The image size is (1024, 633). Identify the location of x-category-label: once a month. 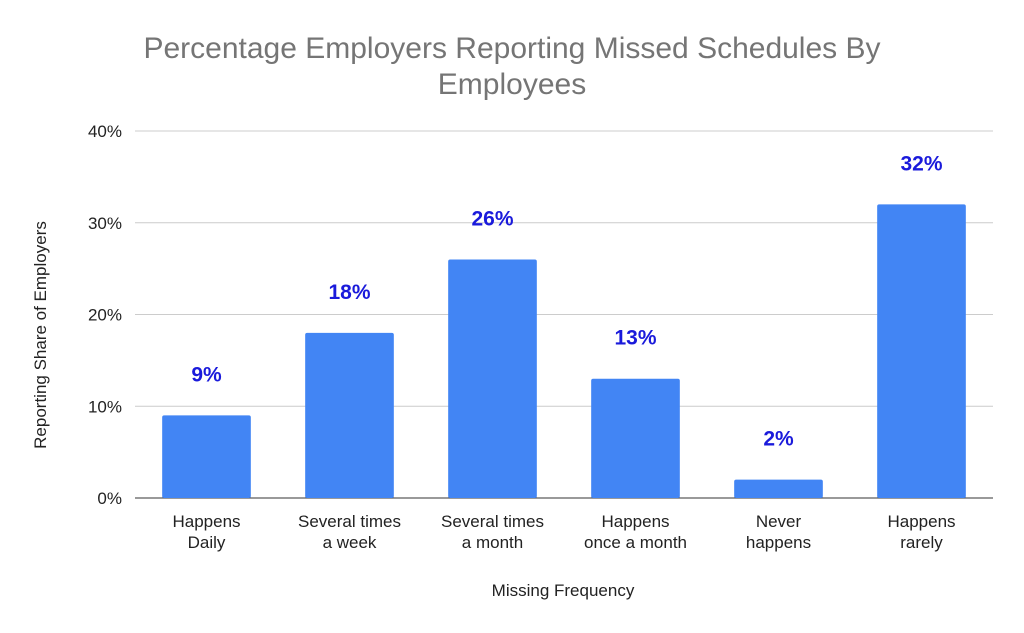
(635, 542).